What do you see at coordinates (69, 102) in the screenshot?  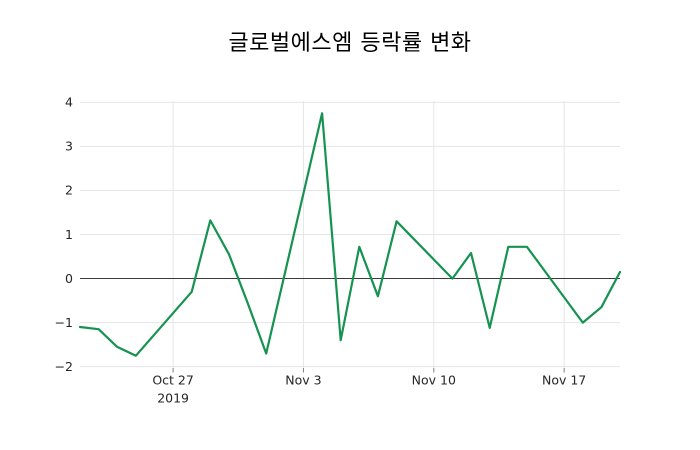 I see `y-tick-label: 4` at bounding box center [69, 102].